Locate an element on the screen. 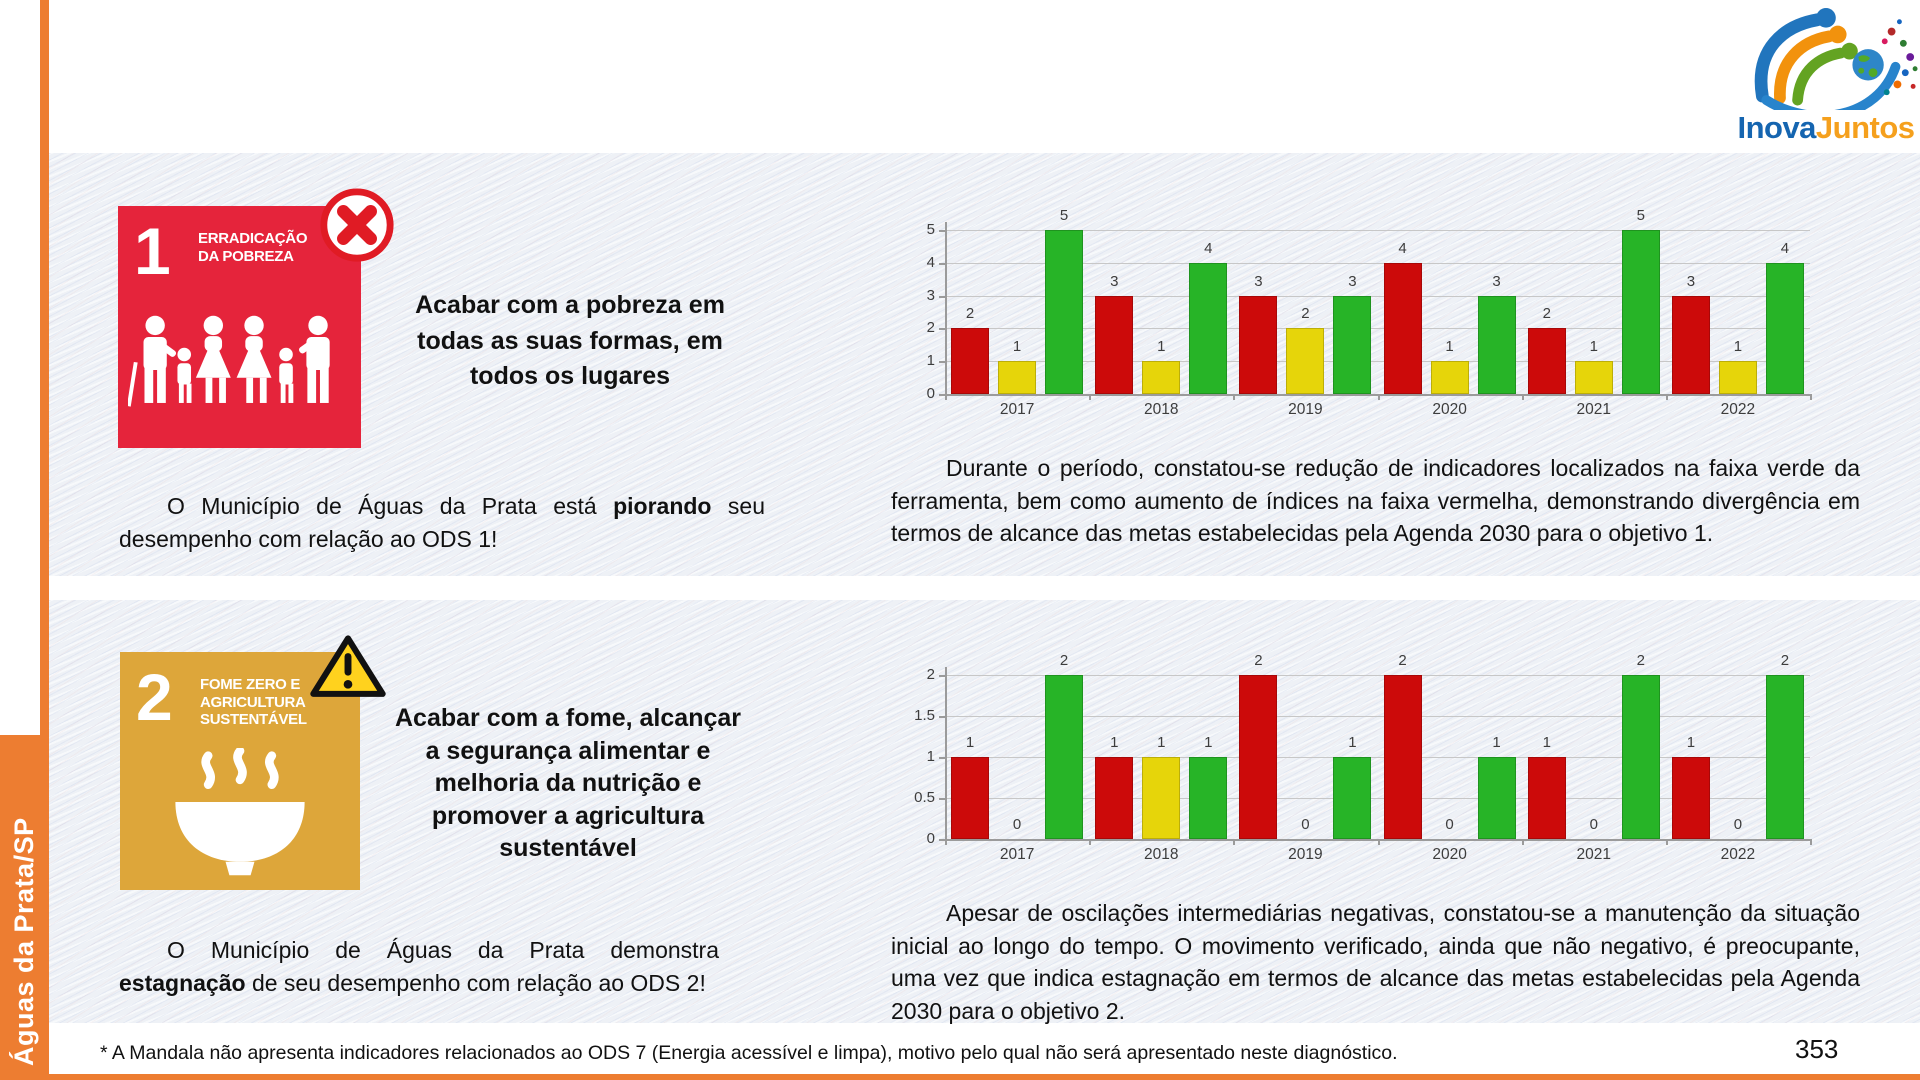 The image size is (1920, 1080). bottom-accent-strip is located at coordinates (960, 1077).